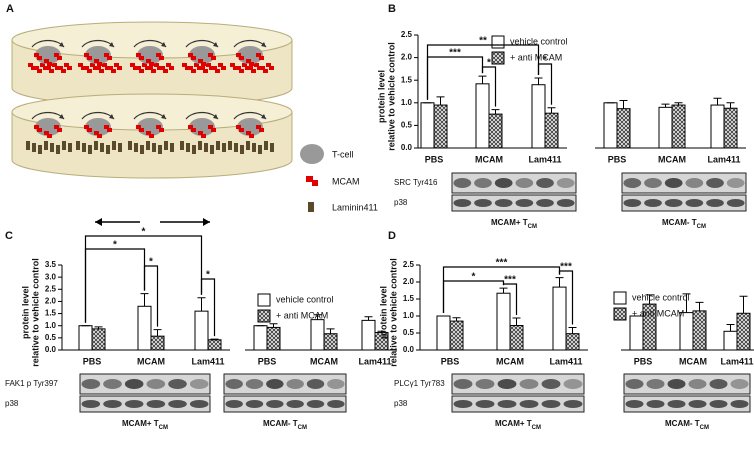 The image size is (754, 454). Describe the element at coordinates (312, 181) in the screenshot. I see `legend-mcam` at that location.